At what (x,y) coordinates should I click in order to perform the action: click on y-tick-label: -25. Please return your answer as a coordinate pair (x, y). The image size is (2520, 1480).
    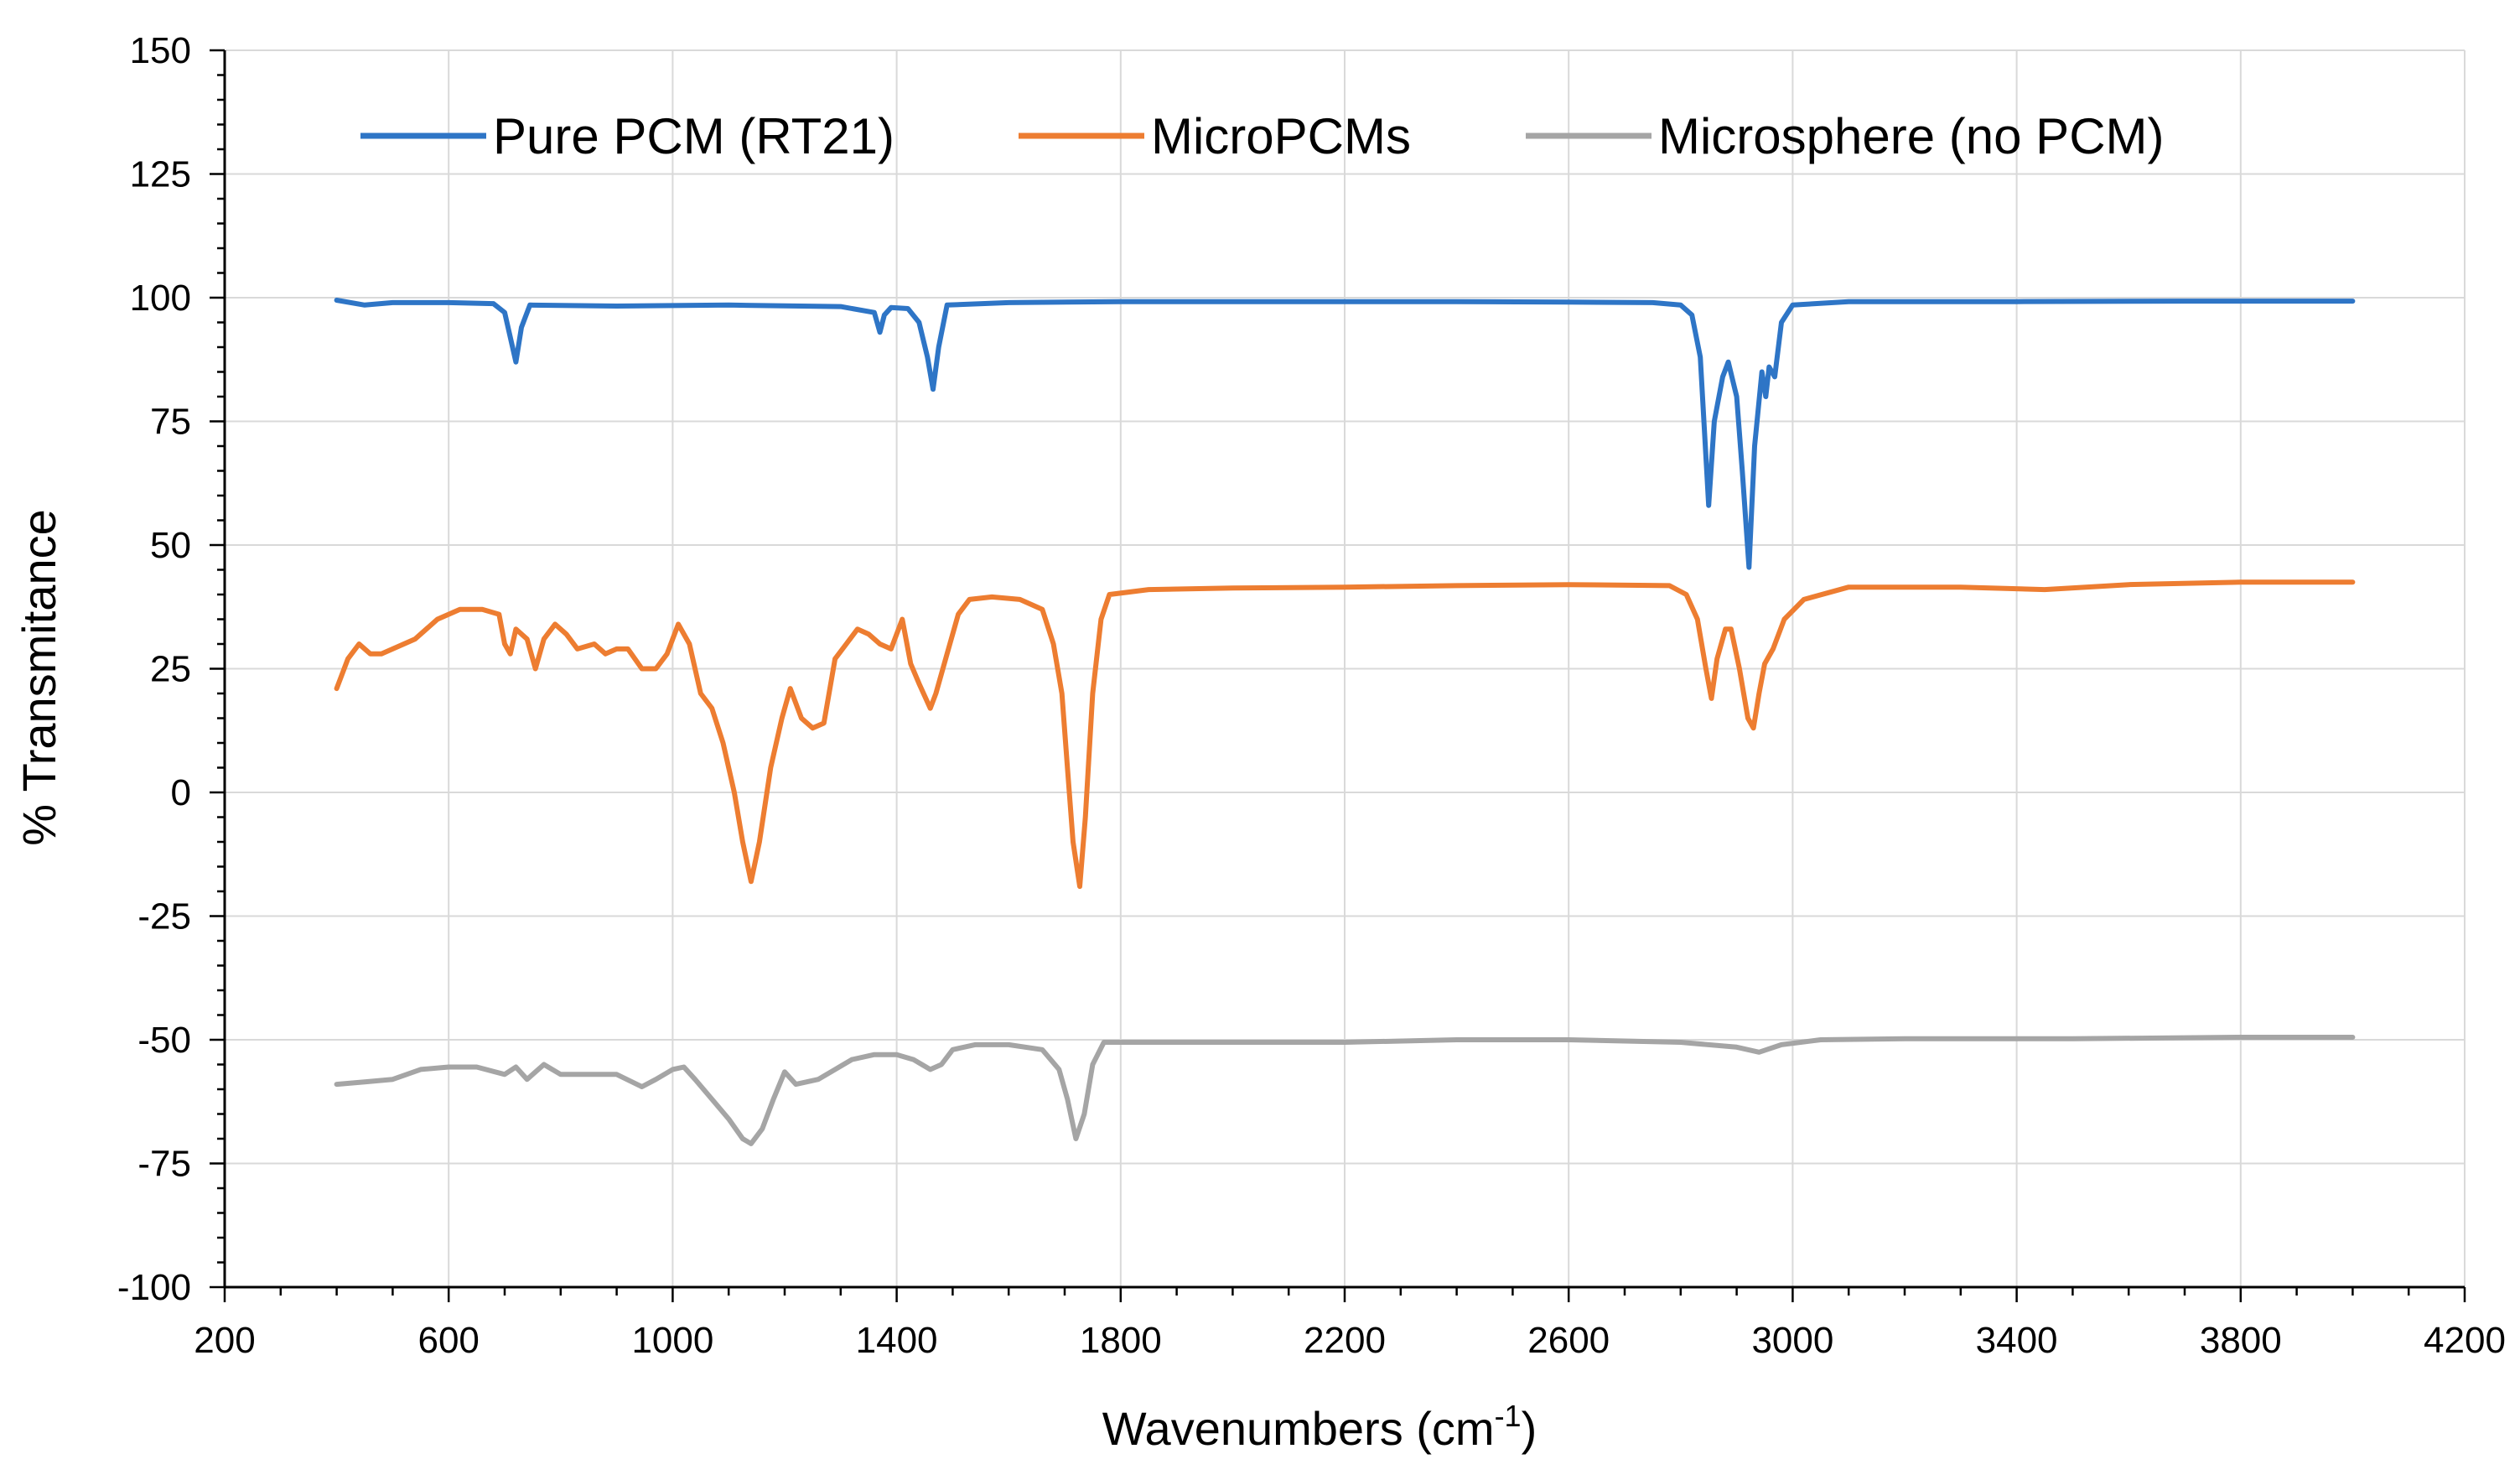
    Looking at the image, I should click on (164, 916).